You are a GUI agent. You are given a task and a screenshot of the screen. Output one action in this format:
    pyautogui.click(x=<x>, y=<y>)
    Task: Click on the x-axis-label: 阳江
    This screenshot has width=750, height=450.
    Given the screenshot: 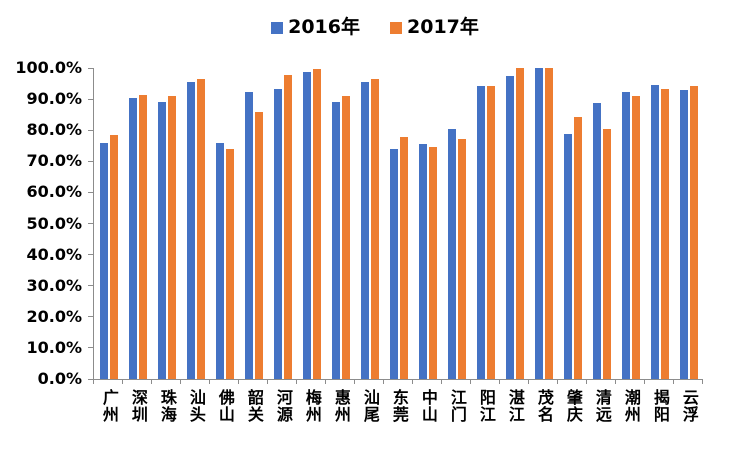 What is the action you would take?
    pyautogui.click(x=485, y=419)
    